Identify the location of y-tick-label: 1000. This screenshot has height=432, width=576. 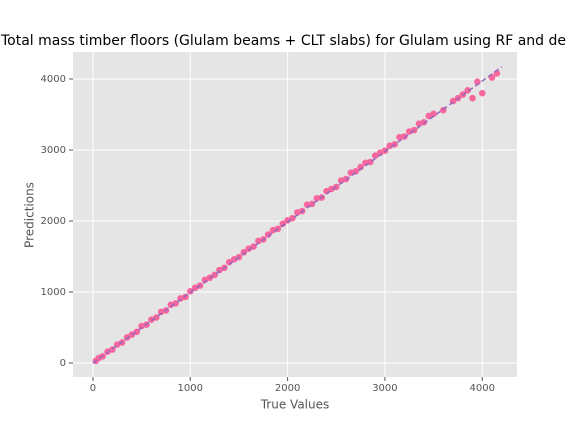
(53, 292).